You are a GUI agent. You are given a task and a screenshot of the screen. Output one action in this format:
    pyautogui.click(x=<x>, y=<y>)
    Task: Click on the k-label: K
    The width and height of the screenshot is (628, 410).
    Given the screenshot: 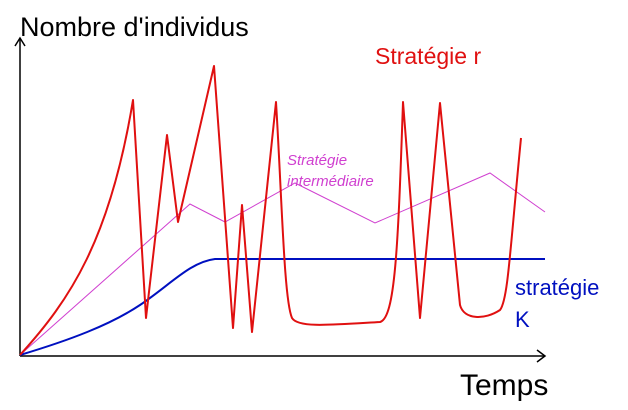 What is the action you would take?
    pyautogui.click(x=522, y=319)
    